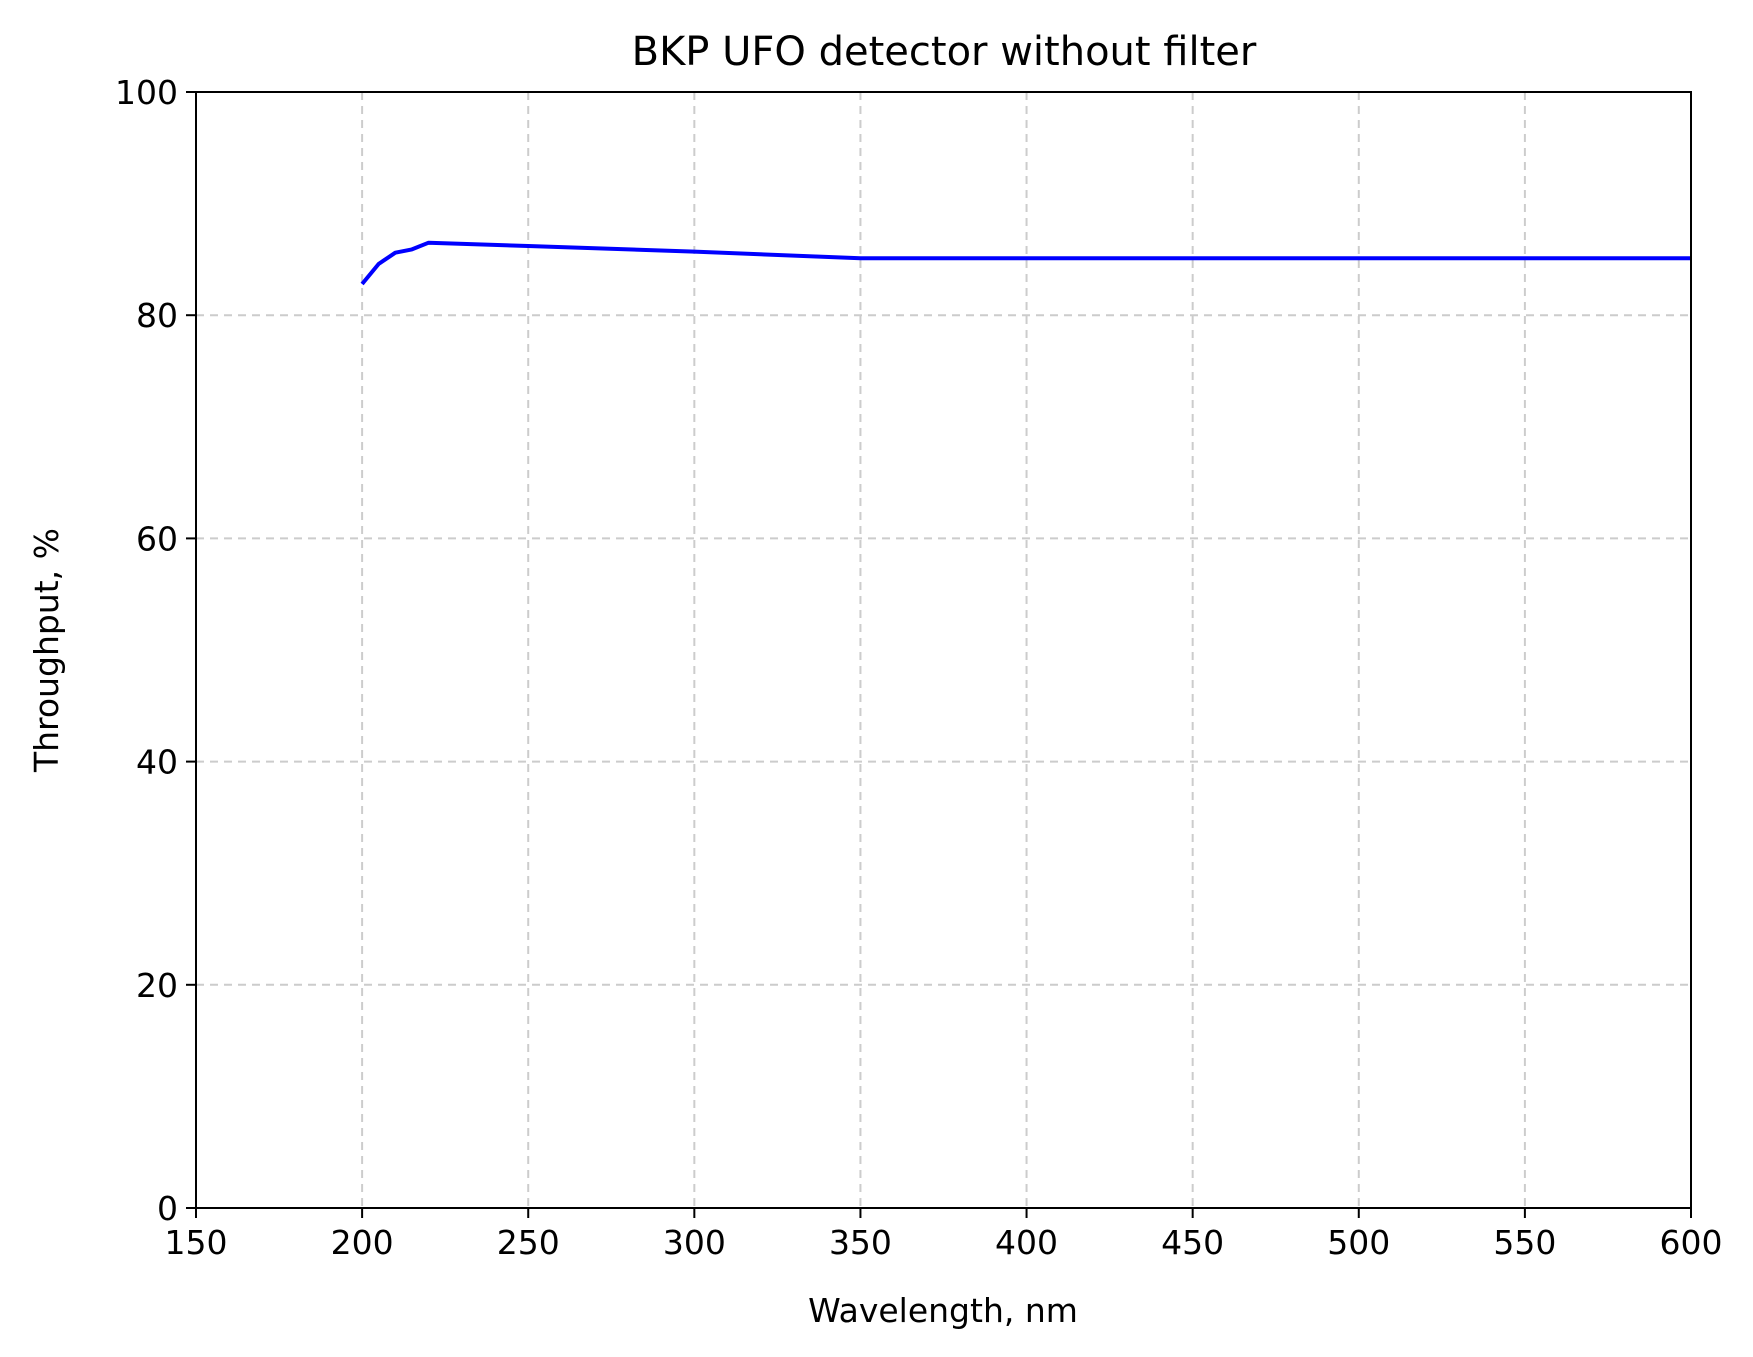 Image resolution: width=1753 pixels, height=1357 pixels. I want to click on y-tick-label: 80, so click(157, 315).